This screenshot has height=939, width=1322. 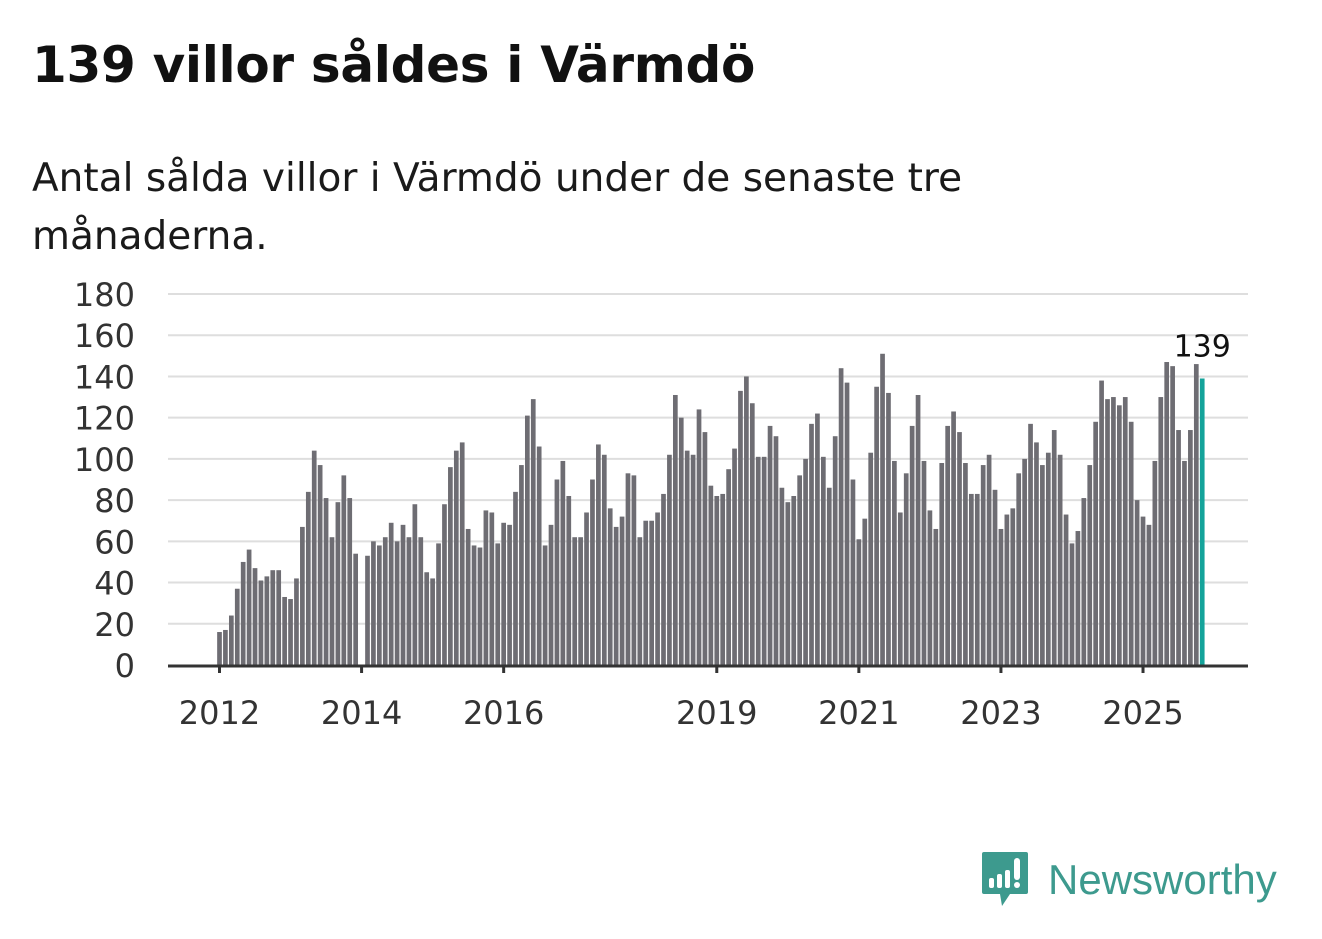 What do you see at coordinates (114, 501) in the screenshot?
I see `y-tick-label: 80` at bounding box center [114, 501].